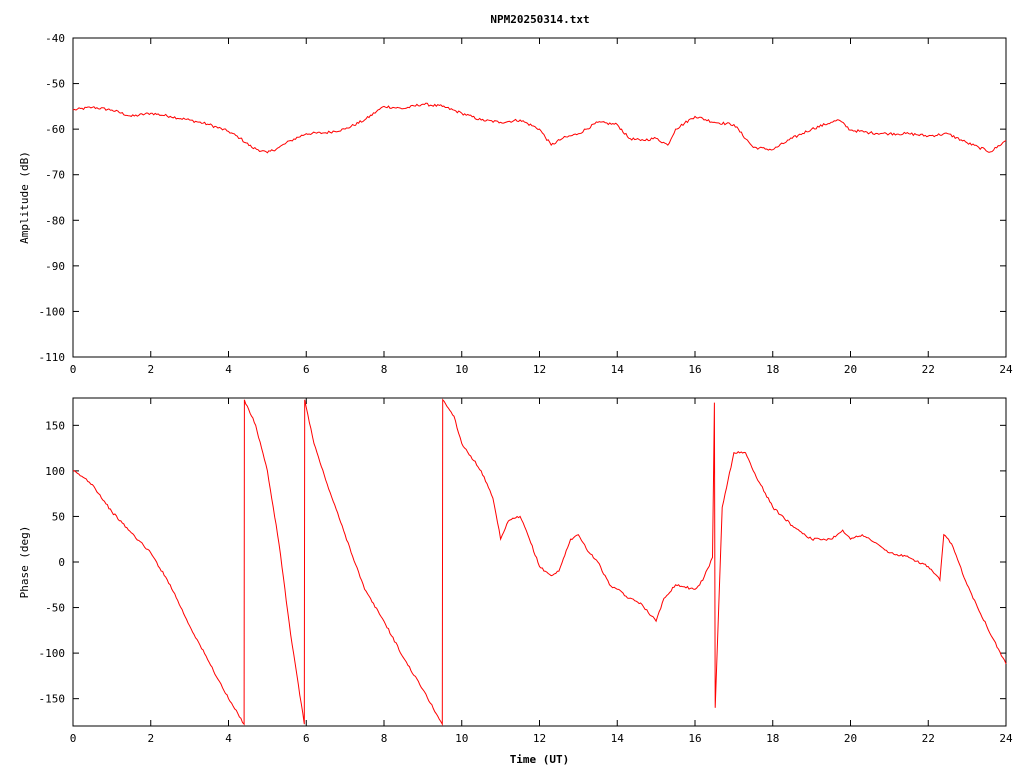  Describe the element at coordinates (24, 562) in the screenshot. I see `phase-y-axis-label: Phase (deg)` at that location.